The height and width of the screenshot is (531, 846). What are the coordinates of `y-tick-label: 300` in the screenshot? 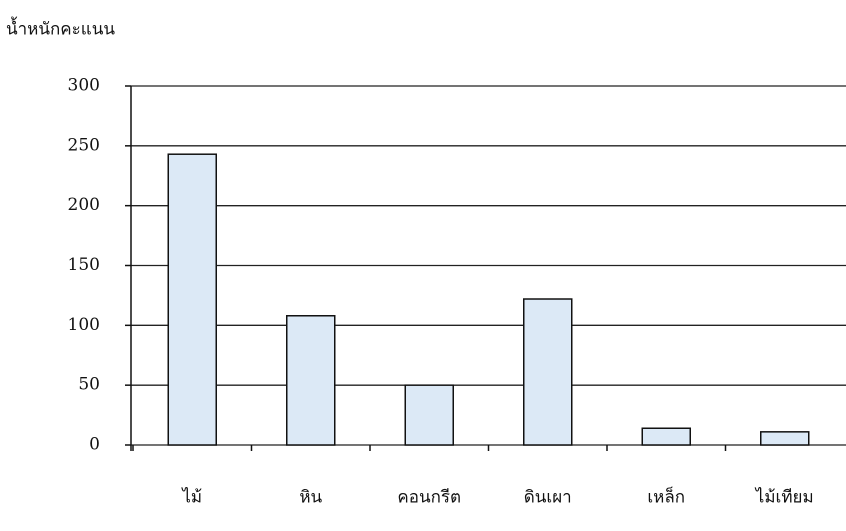 It's located at (84, 86).